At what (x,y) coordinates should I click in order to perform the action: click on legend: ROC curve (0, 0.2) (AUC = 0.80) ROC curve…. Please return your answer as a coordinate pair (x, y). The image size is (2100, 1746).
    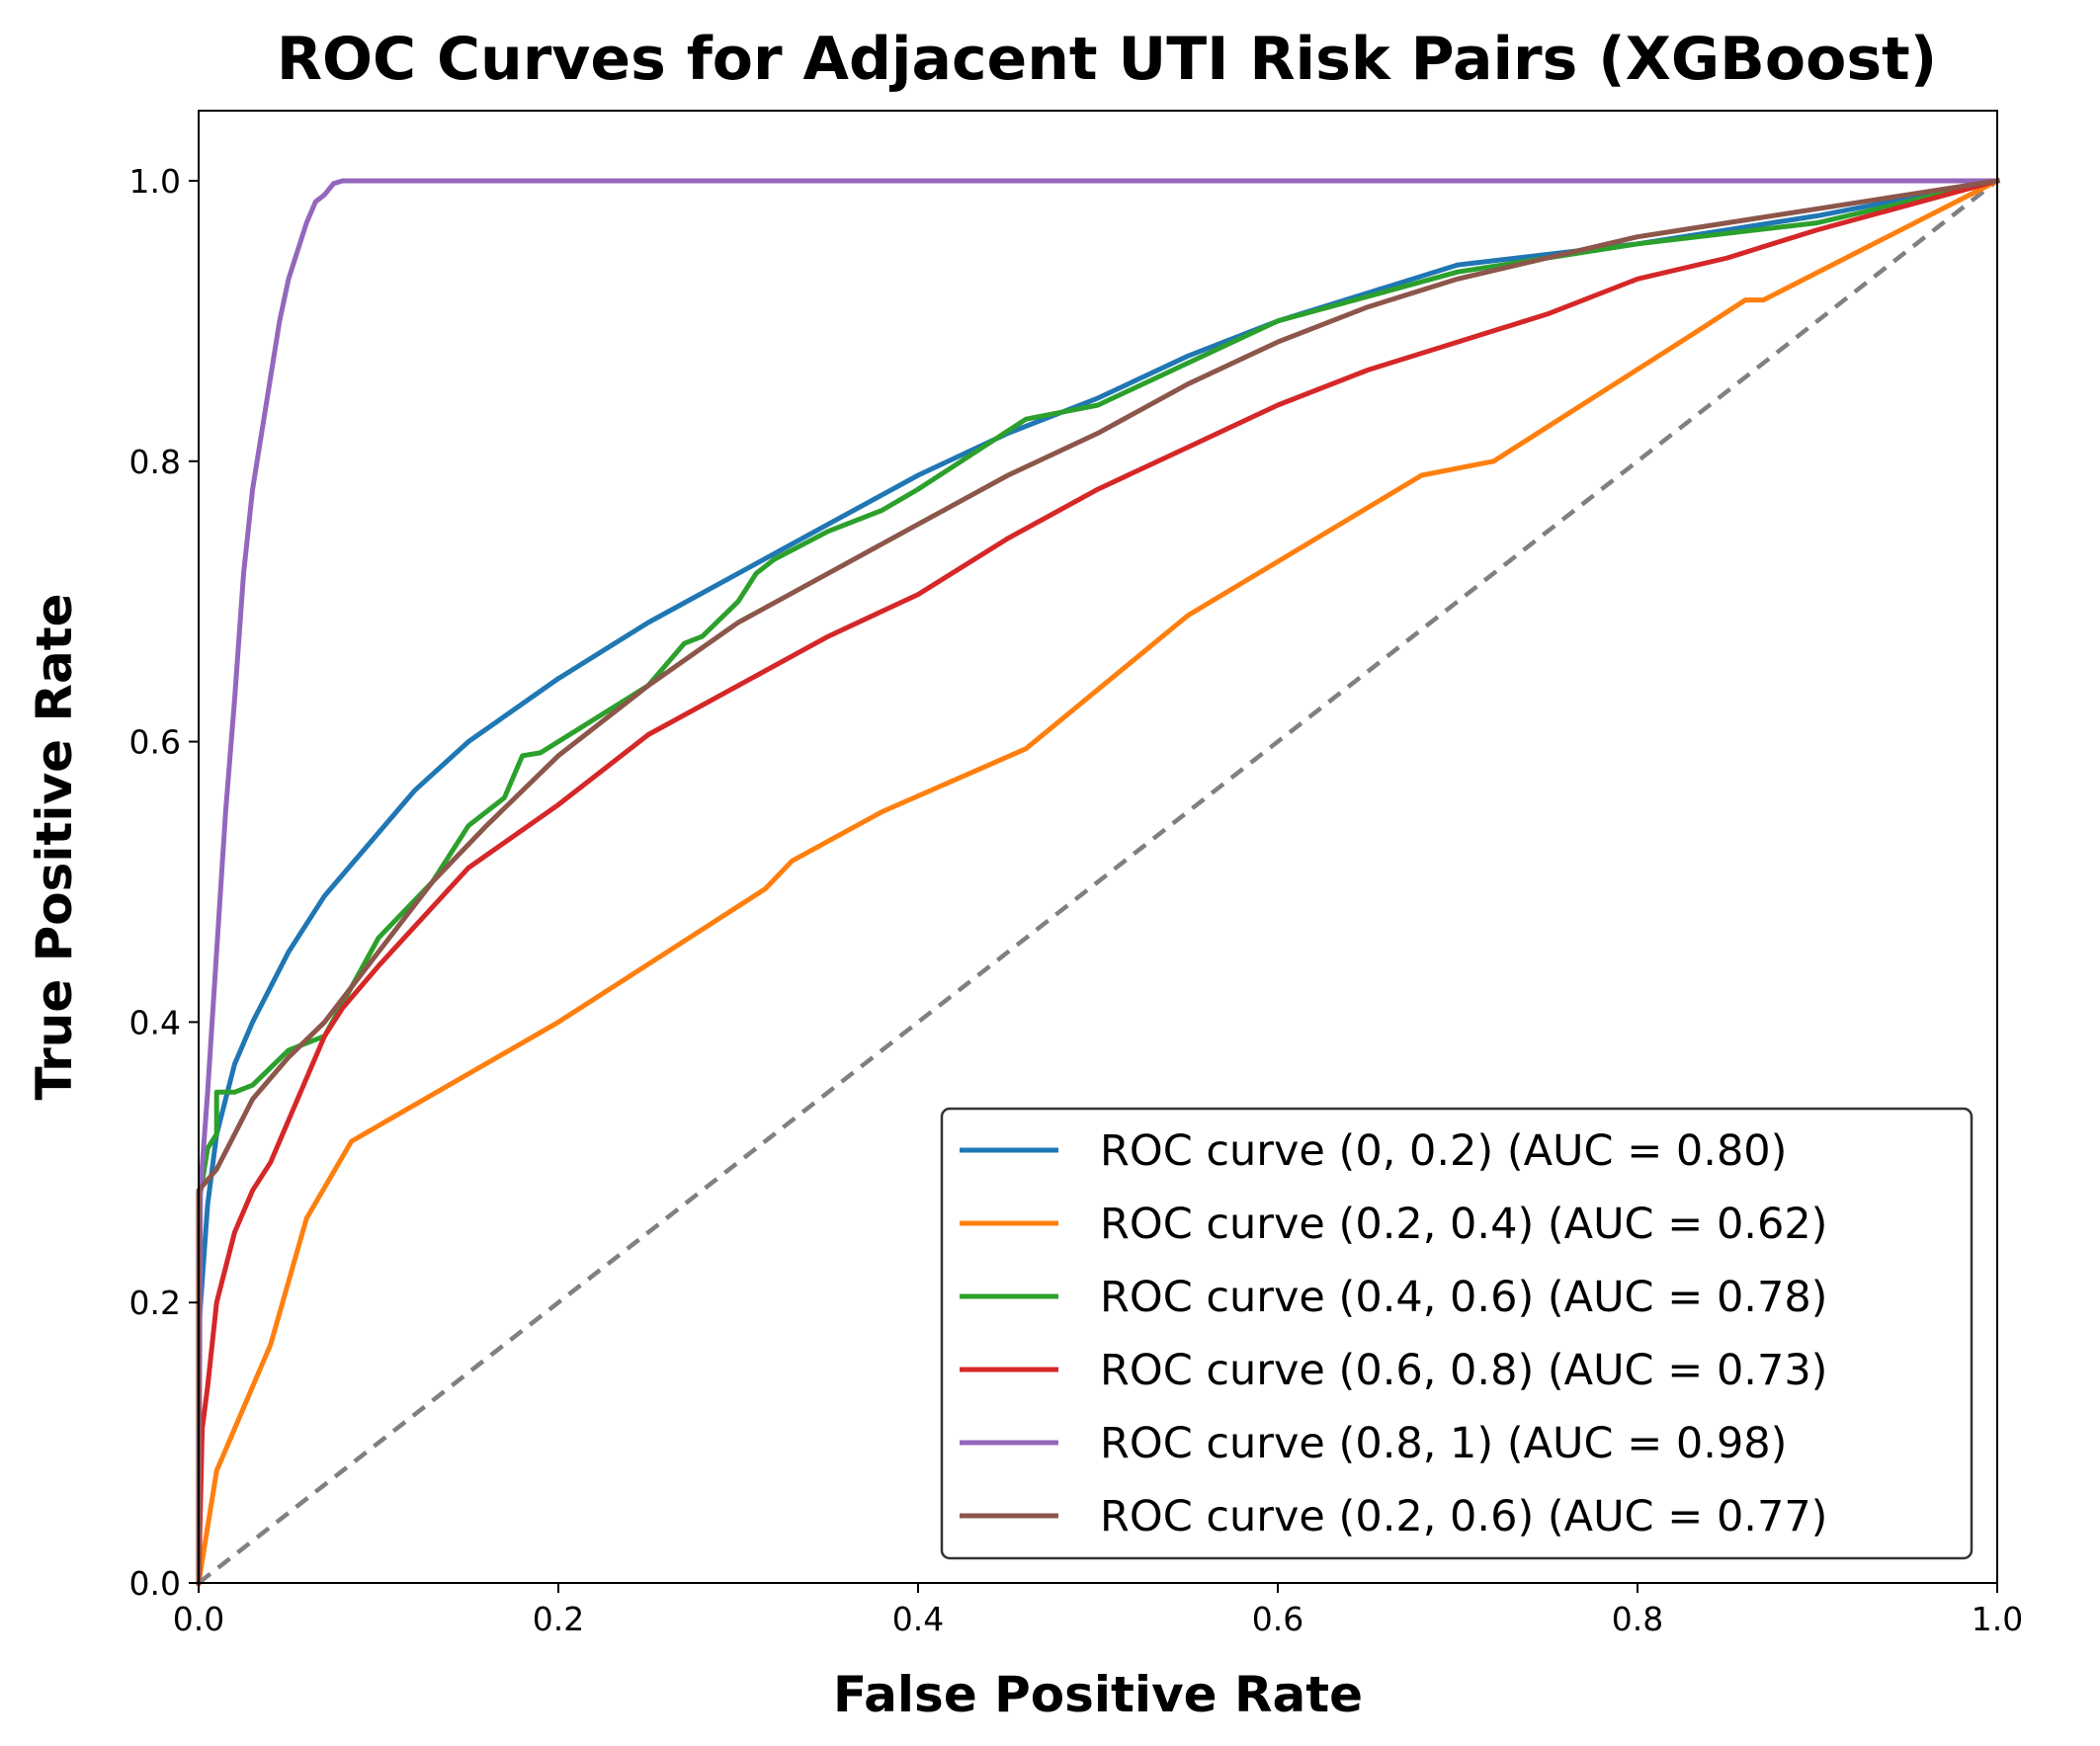
    Looking at the image, I should click on (1457, 1333).